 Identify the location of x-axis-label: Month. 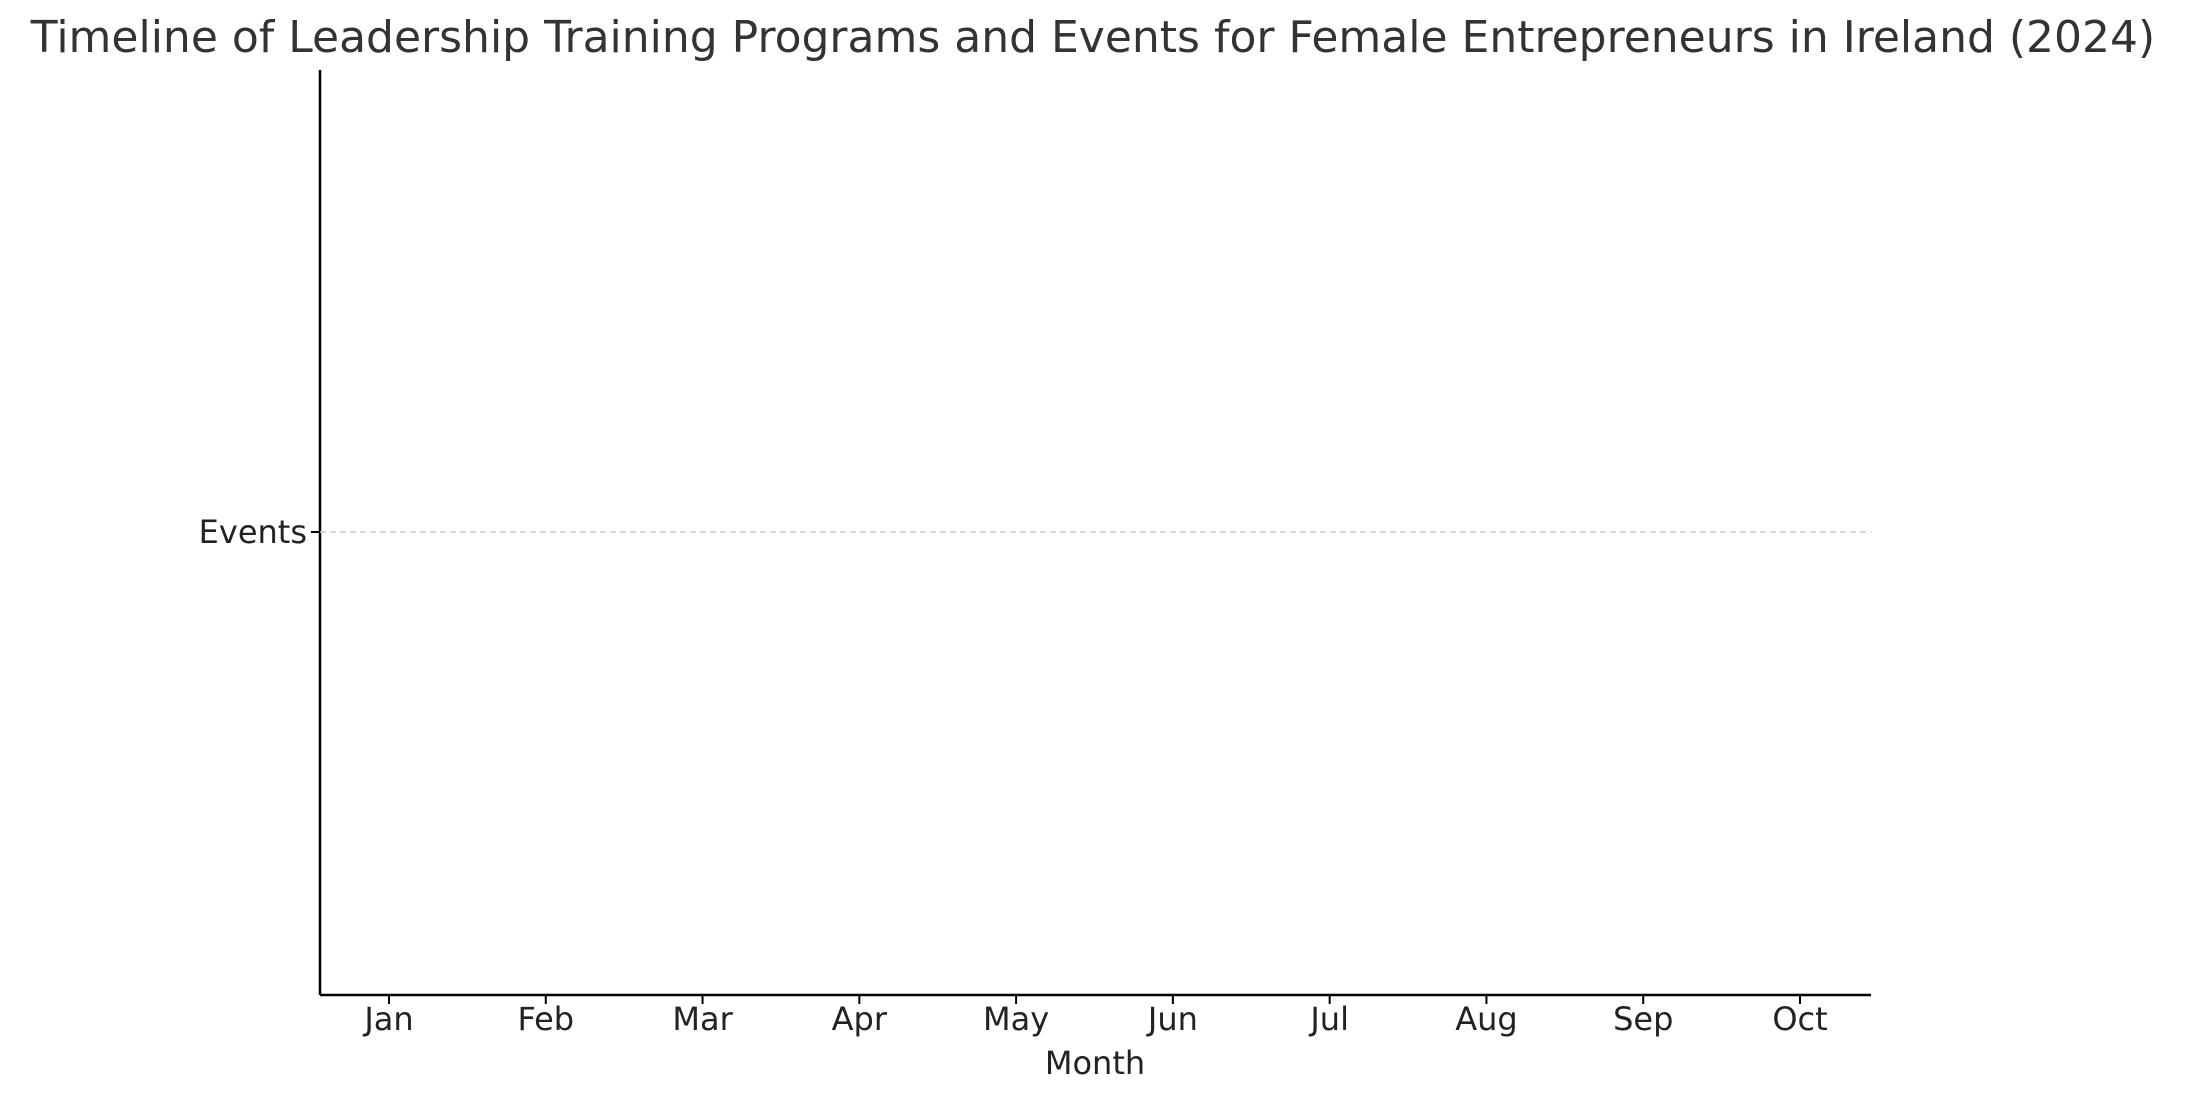
(1095, 1063).